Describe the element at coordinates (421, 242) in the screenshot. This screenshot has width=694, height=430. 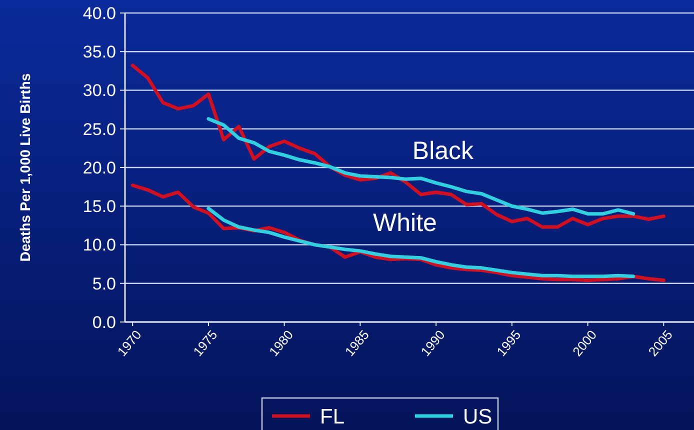
I see `line-series` at that location.